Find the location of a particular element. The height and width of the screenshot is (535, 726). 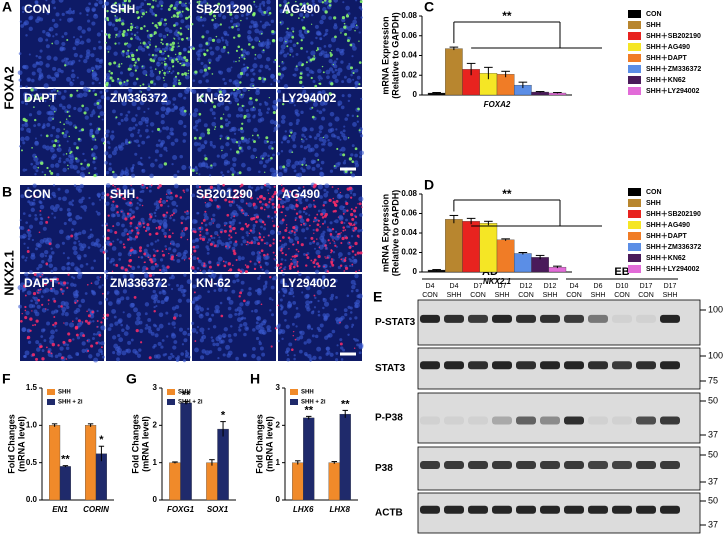

mw-marker: 50 is located at coordinates (713, 454).